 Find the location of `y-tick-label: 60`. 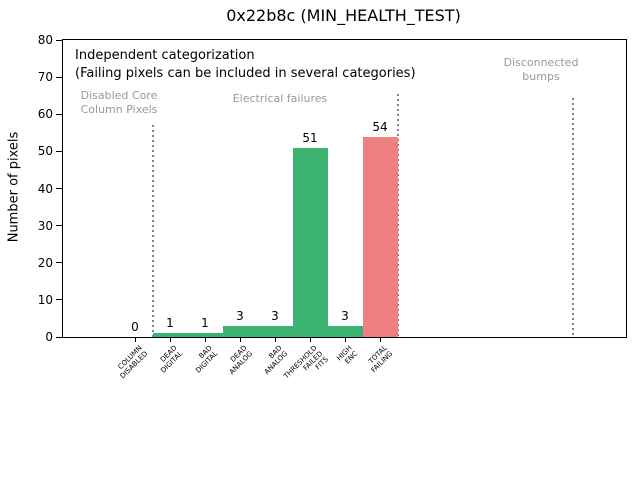

y-tick-label: 60 is located at coordinates (45, 114).